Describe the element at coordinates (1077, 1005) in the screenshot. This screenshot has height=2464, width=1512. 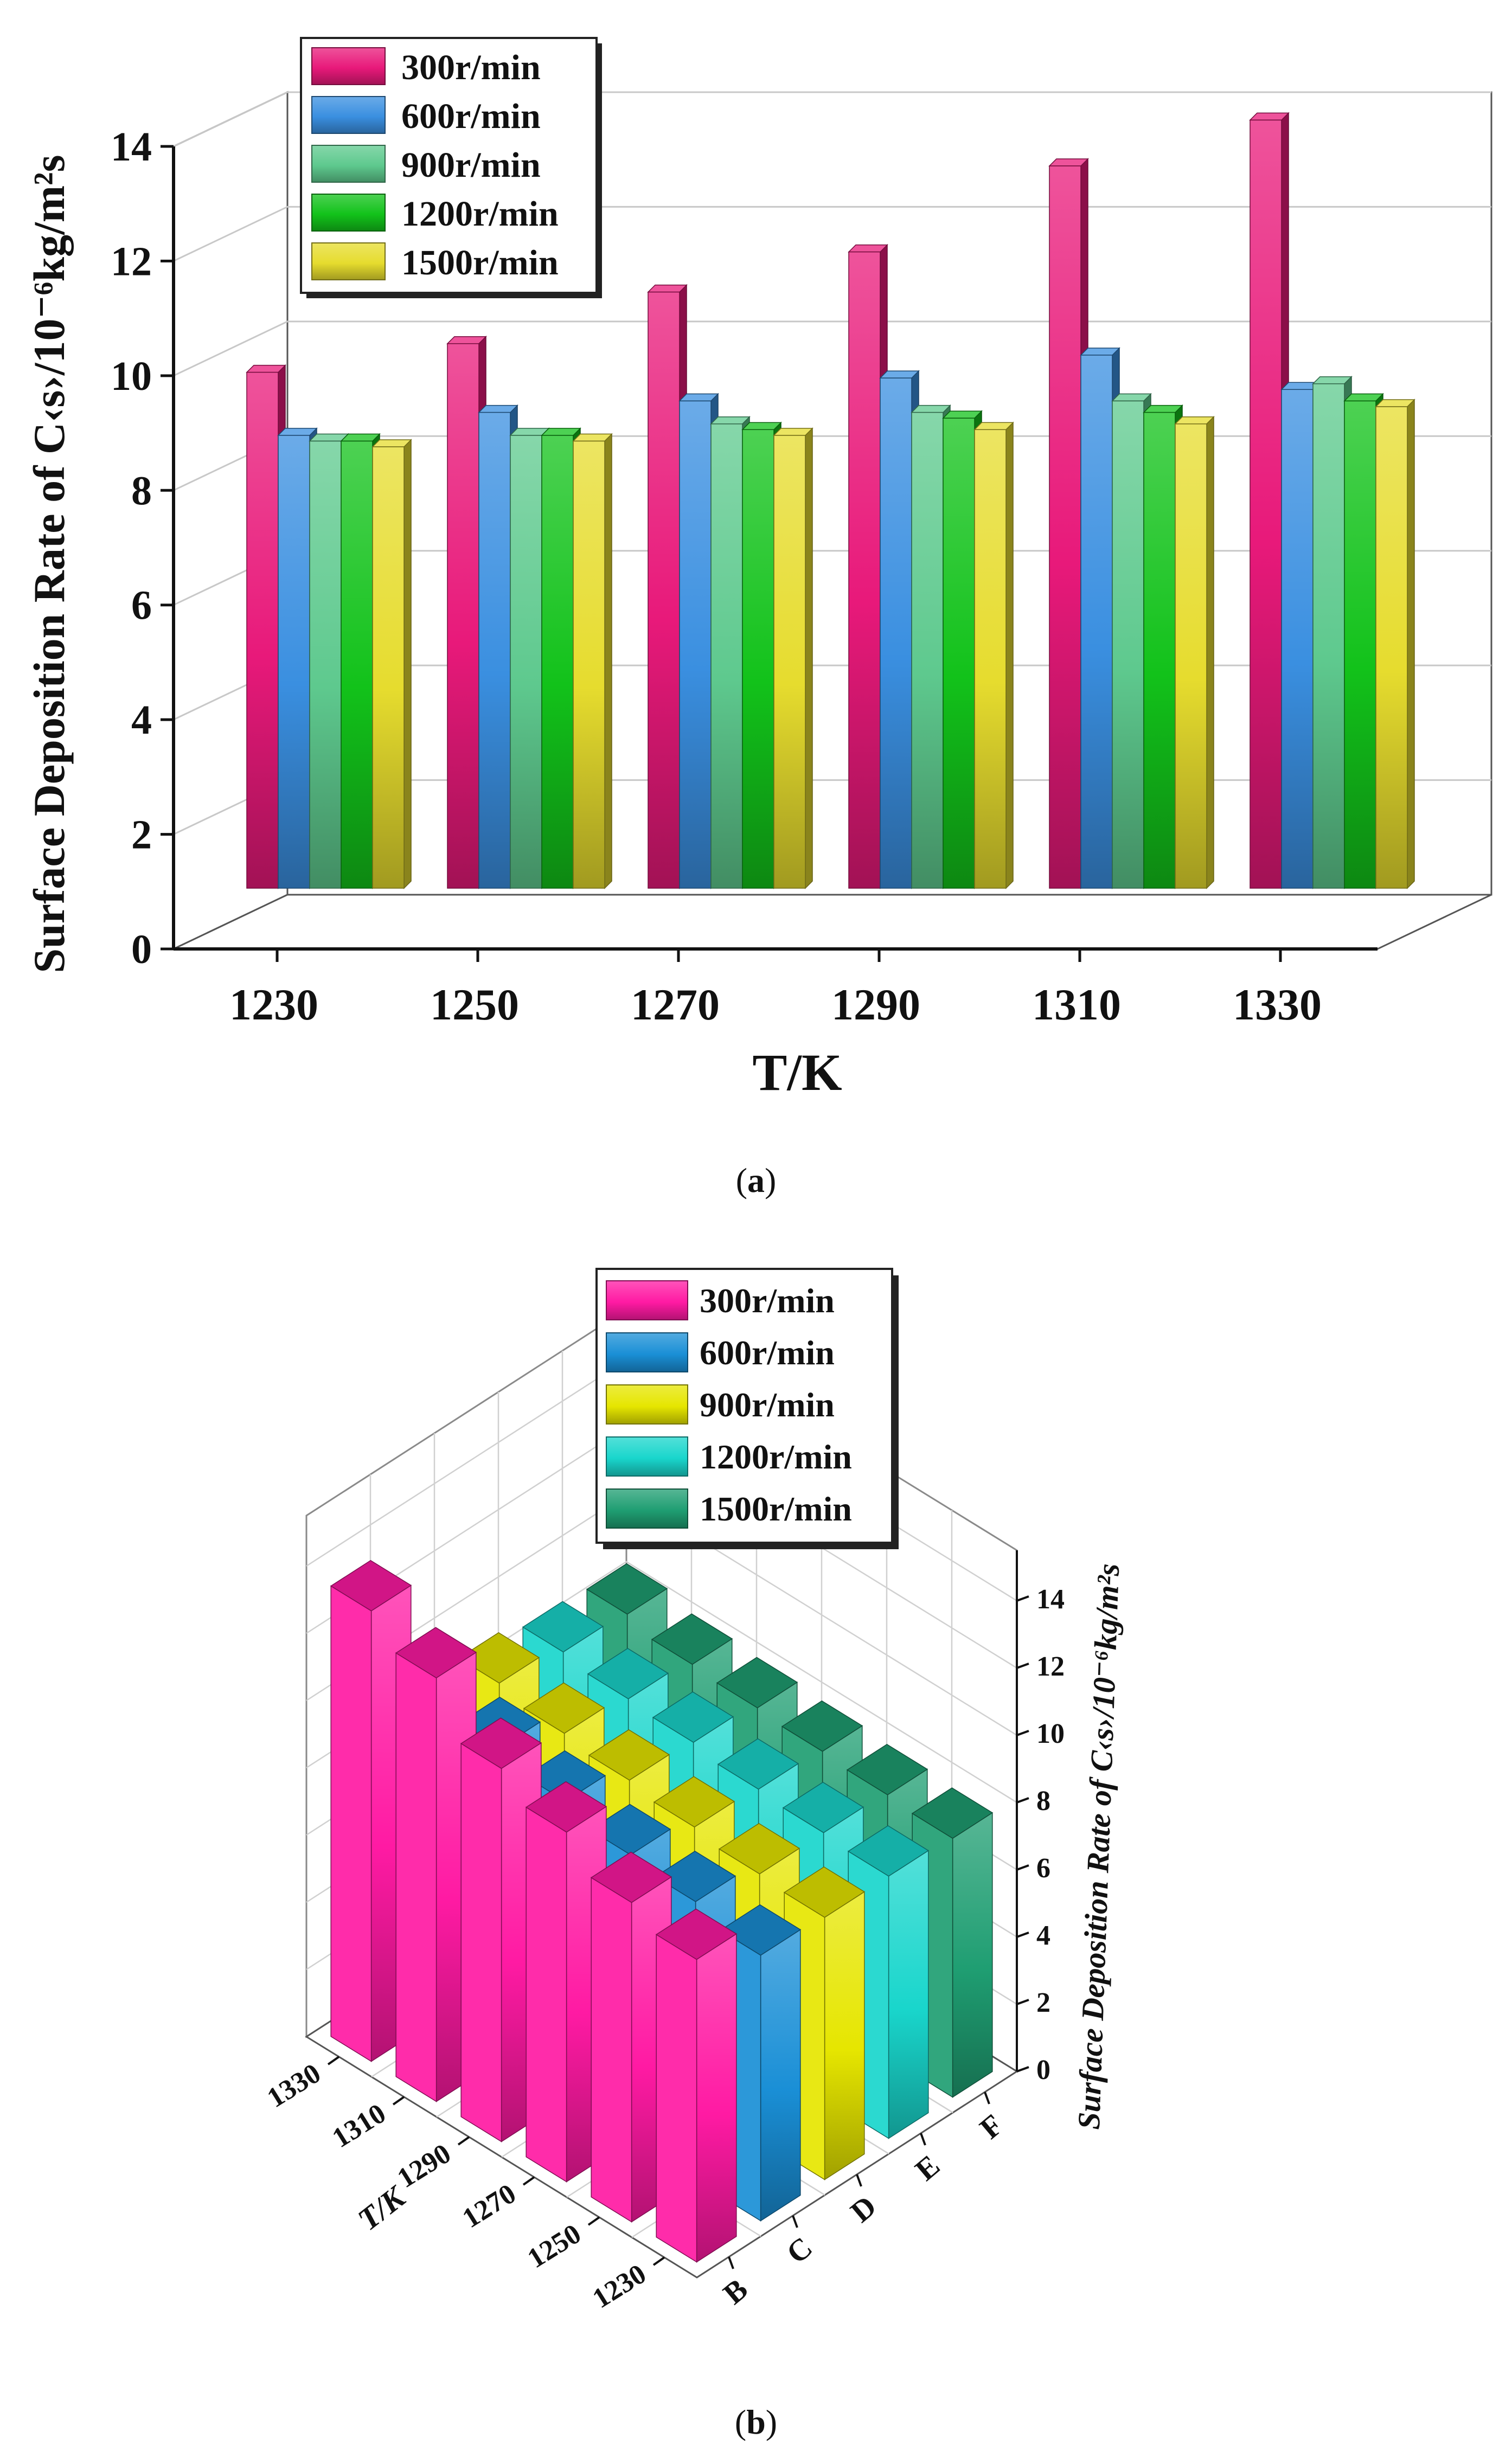
I see `x-tick-label: 1310` at that location.